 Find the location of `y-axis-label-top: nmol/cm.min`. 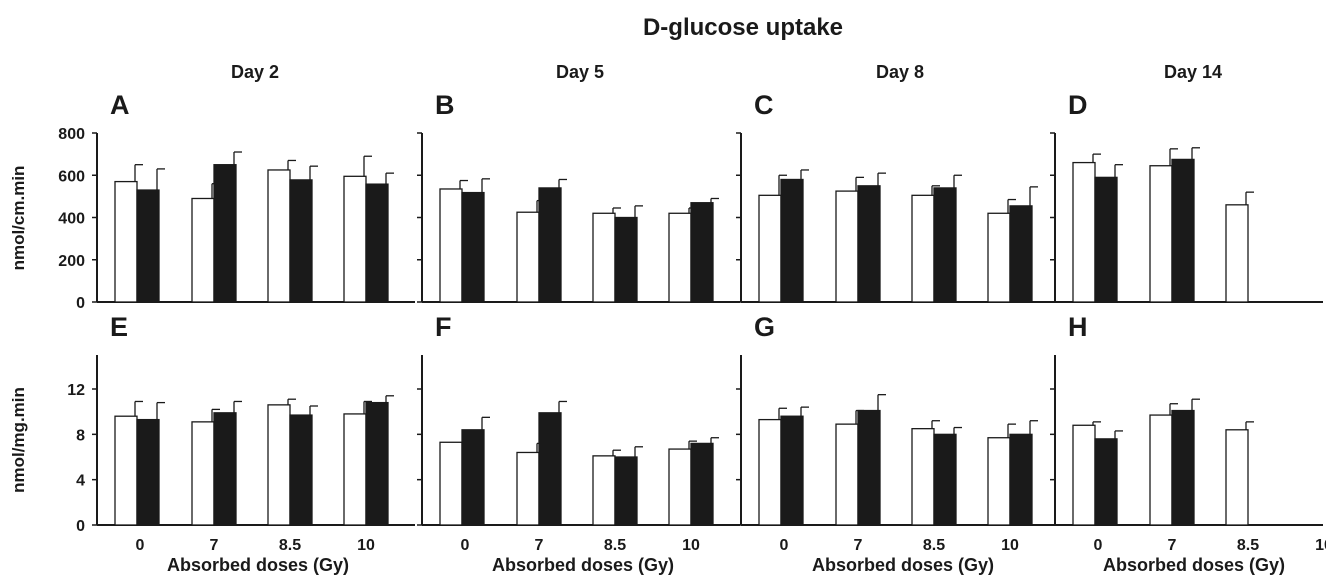

y-axis-label-top: nmol/cm.min is located at coordinates (18, 218).